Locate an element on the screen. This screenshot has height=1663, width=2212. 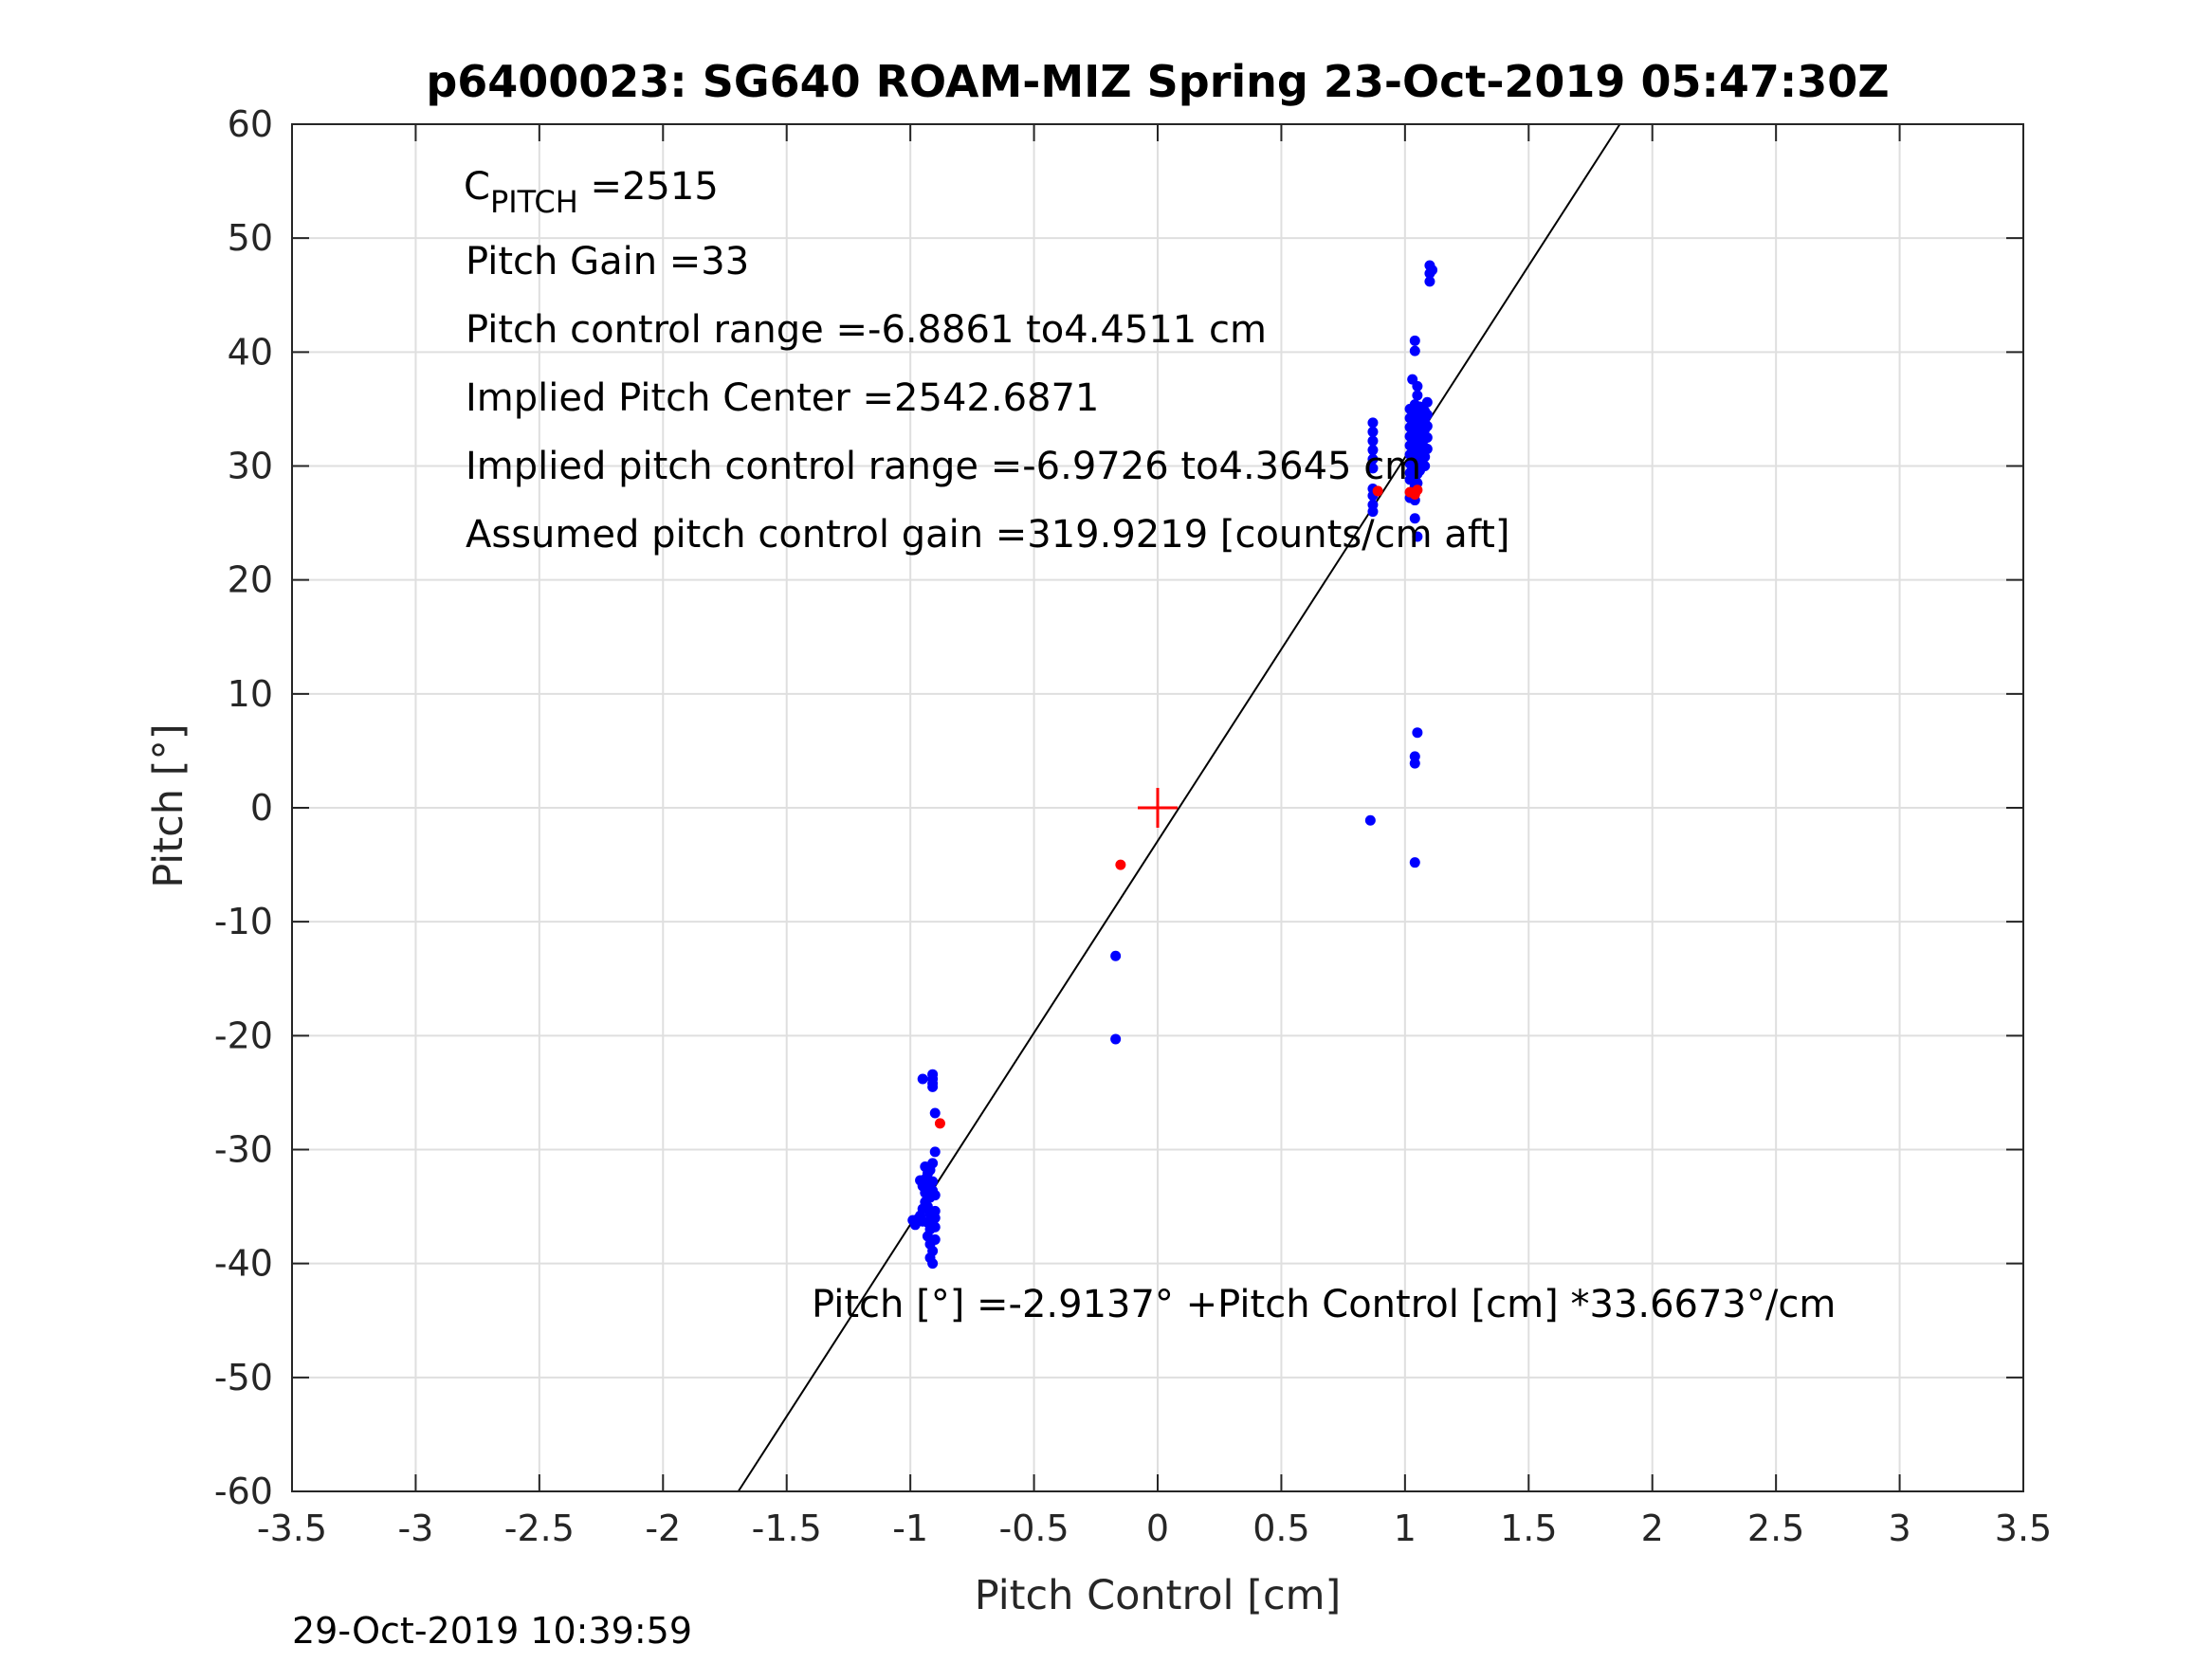
x-tick-label: -2 is located at coordinates (663, 1529).